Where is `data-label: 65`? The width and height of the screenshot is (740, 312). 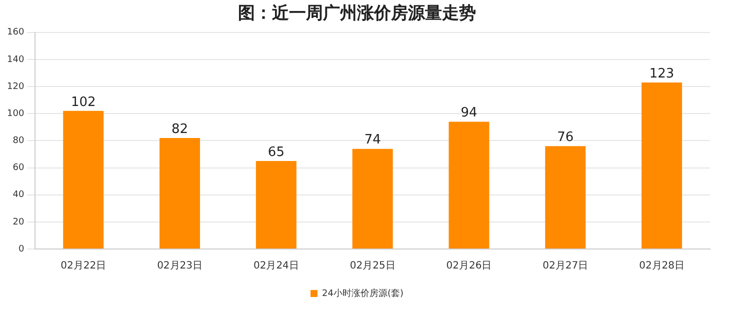 data-label: 65 is located at coordinates (276, 152).